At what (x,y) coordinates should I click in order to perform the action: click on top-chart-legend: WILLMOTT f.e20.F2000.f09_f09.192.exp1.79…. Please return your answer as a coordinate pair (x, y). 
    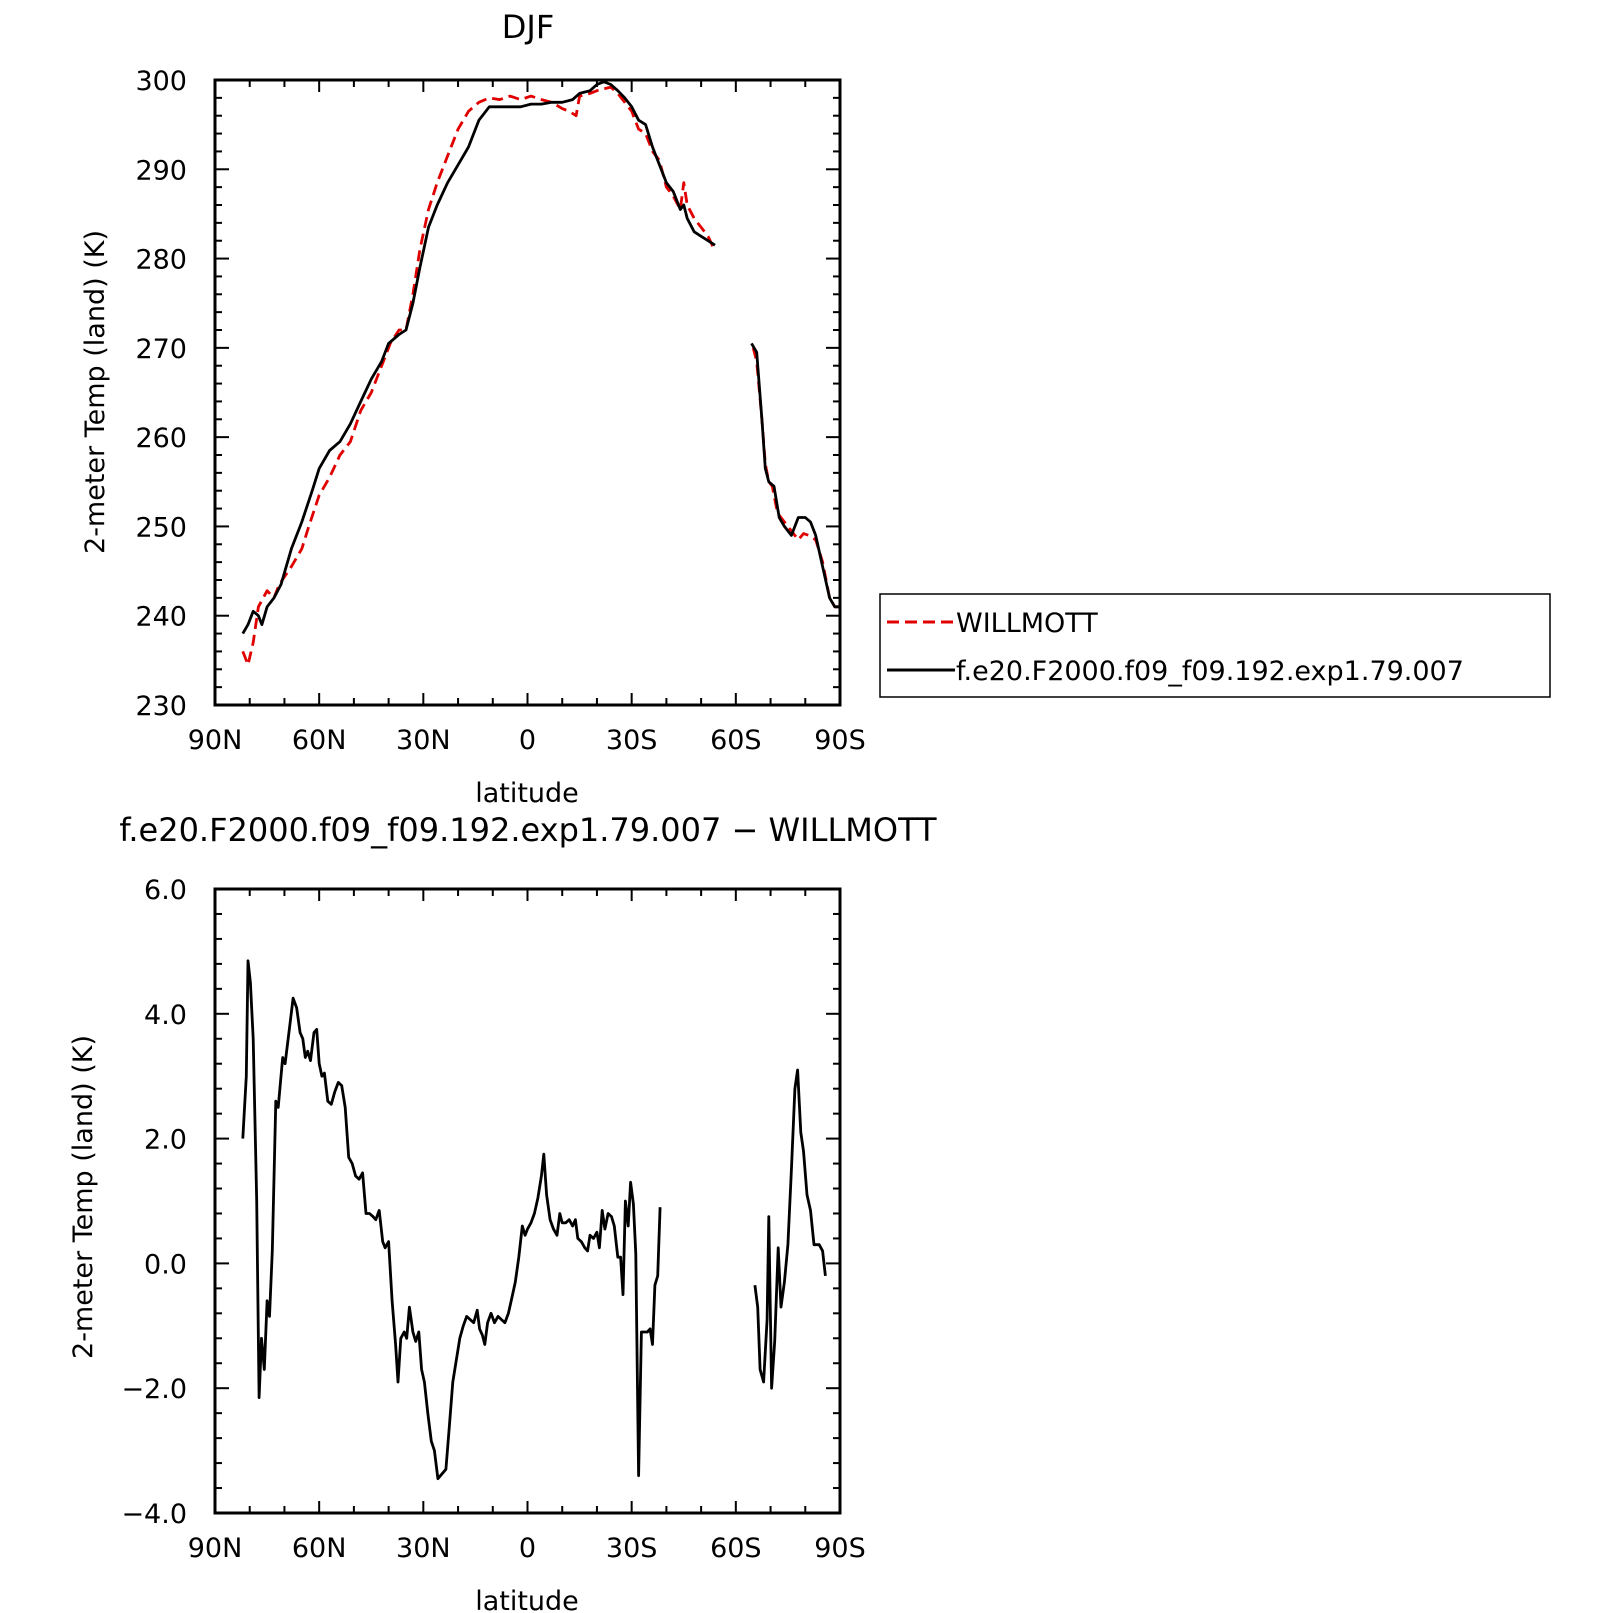
    Looking at the image, I should click on (1215, 645).